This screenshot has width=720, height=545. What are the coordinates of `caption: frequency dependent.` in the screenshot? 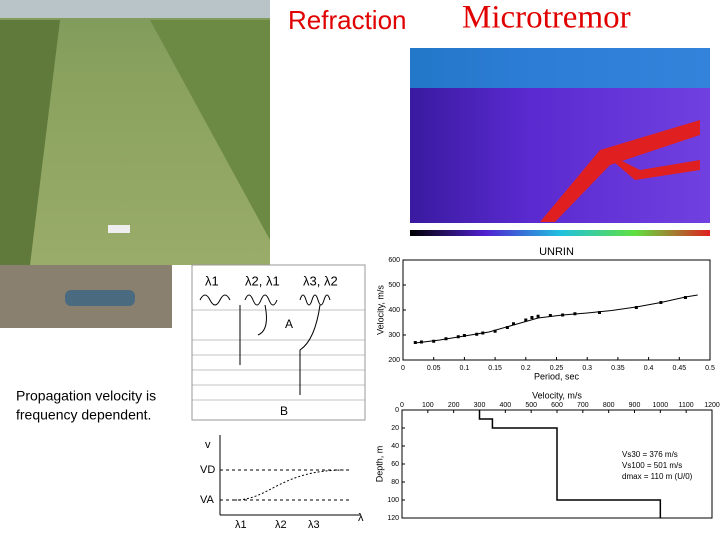 It's located at (83, 415).